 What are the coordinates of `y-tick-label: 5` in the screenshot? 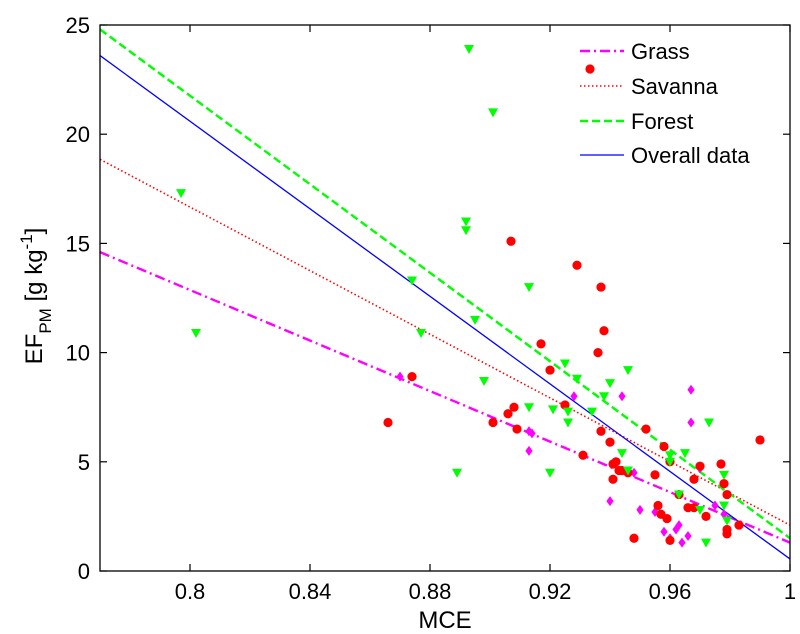 It's located at (84, 462).